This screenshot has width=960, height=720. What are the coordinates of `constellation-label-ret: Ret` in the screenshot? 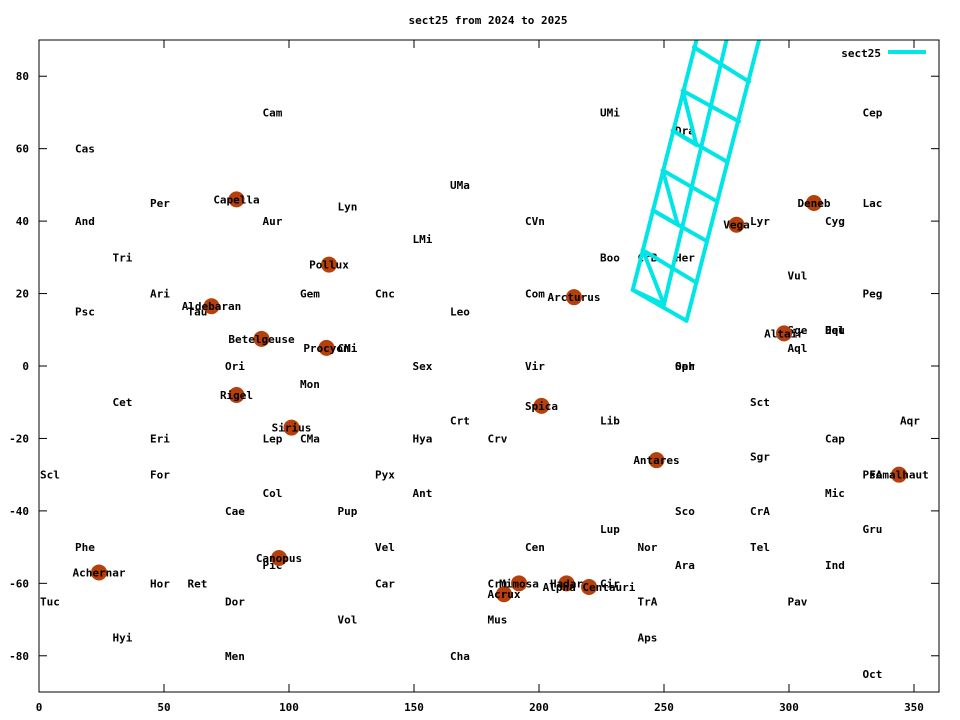 It's located at (198, 583).